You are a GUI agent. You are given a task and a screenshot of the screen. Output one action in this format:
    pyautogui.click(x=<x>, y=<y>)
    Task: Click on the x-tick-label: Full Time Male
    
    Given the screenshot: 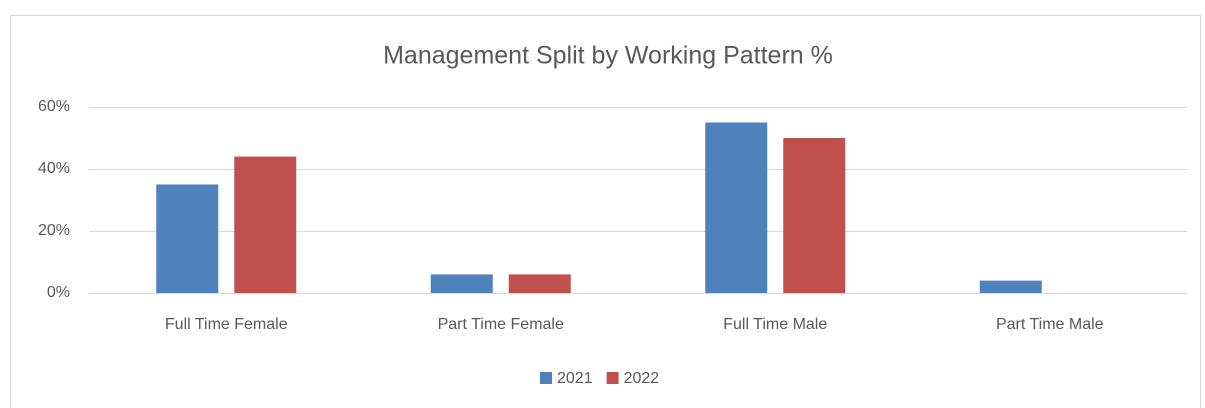 What is the action you would take?
    pyautogui.click(x=775, y=324)
    